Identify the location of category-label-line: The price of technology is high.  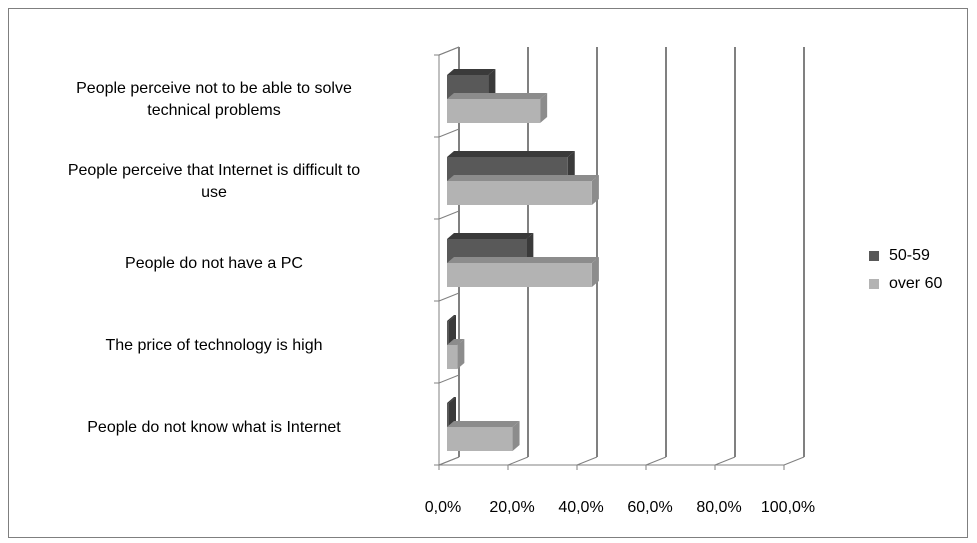
(214, 345).